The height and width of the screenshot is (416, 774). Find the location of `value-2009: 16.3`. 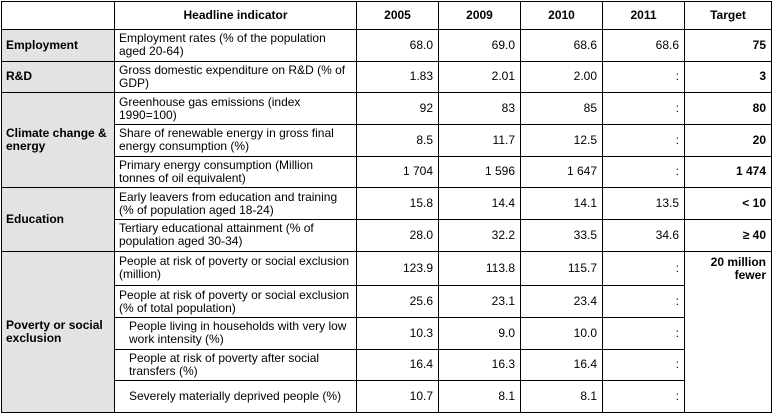

value-2009: 16.3 is located at coordinates (479, 365).